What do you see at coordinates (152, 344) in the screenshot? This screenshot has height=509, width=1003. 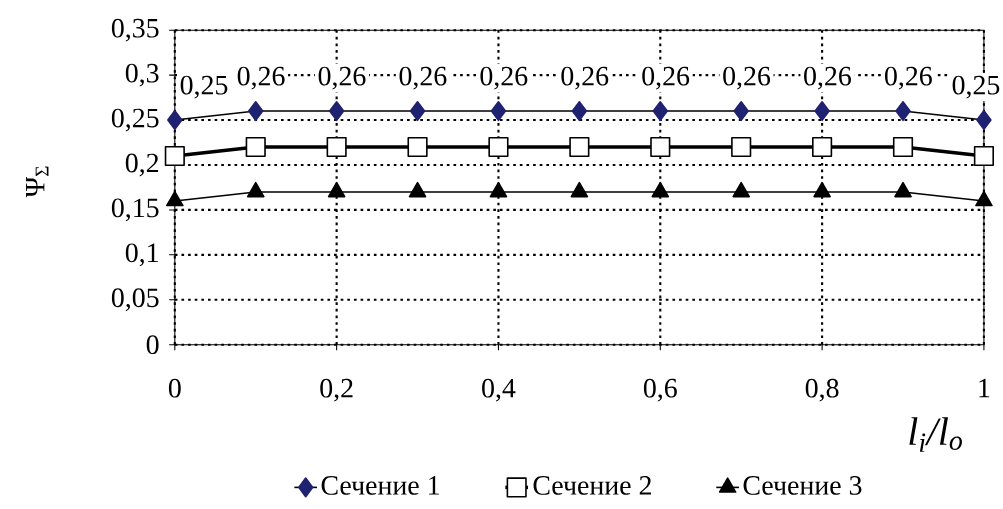 I see `y-tick-label: 0` at bounding box center [152, 344].